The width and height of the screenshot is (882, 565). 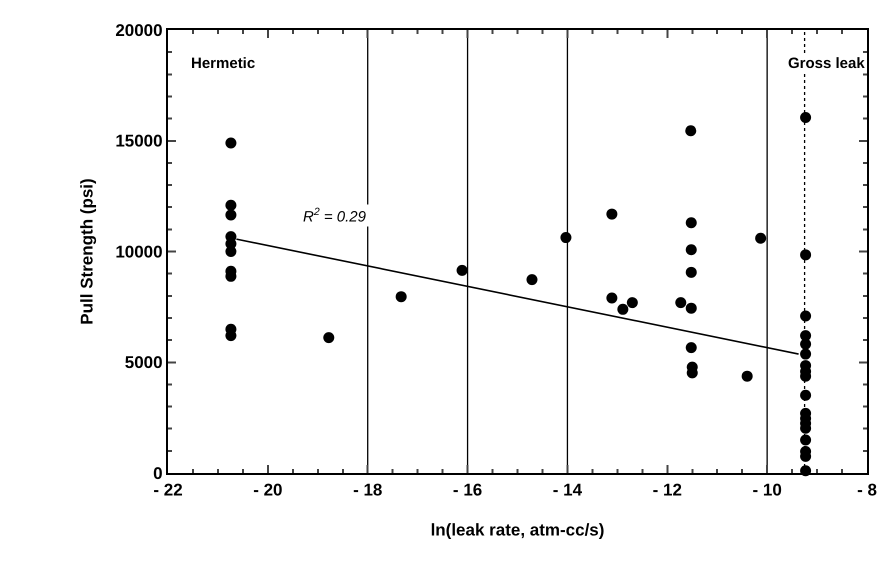 I want to click on y-tick-label: 20000, so click(x=139, y=30).